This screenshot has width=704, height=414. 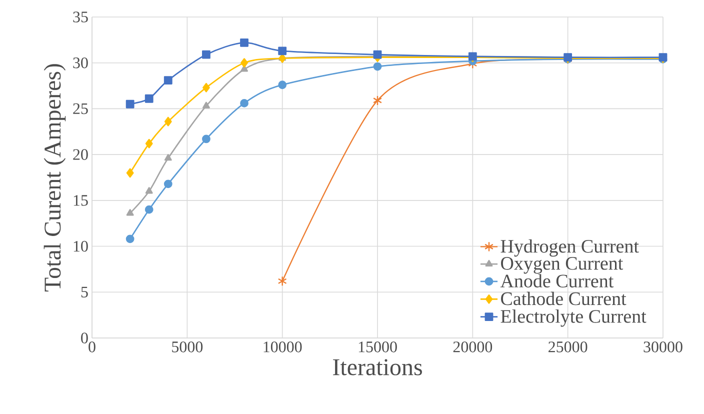 What do you see at coordinates (84, 292) in the screenshot?
I see `y-tick-label: 5` at bounding box center [84, 292].